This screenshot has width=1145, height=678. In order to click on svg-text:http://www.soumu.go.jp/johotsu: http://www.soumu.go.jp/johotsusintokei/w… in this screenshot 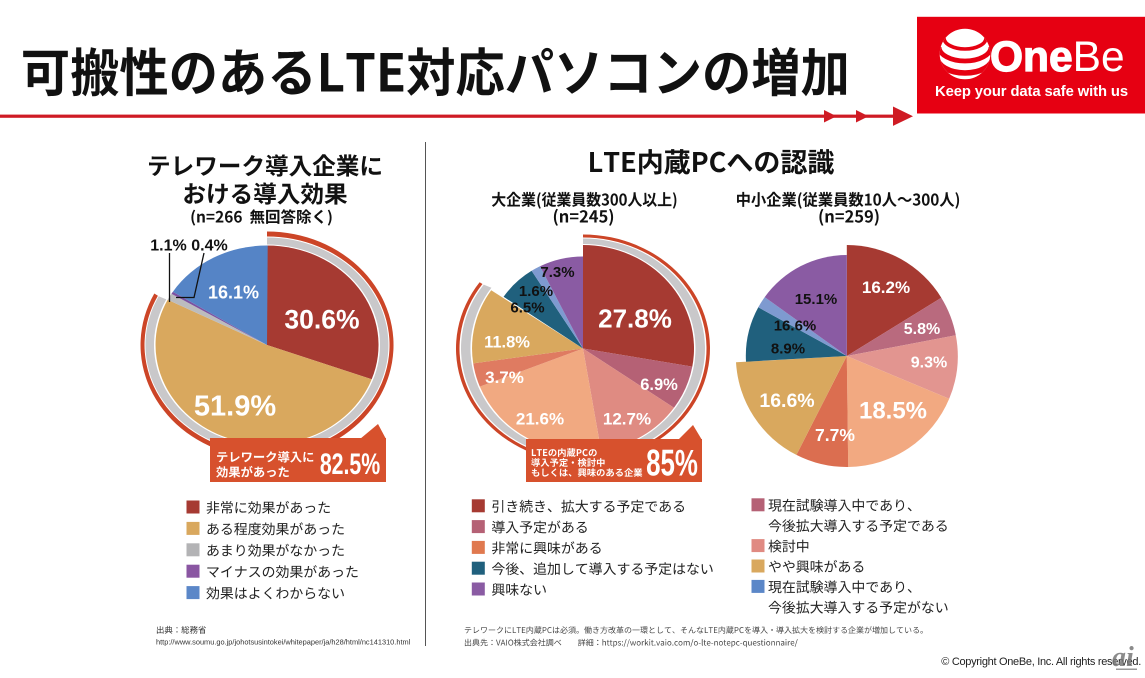, I will do `click(283, 642)`.